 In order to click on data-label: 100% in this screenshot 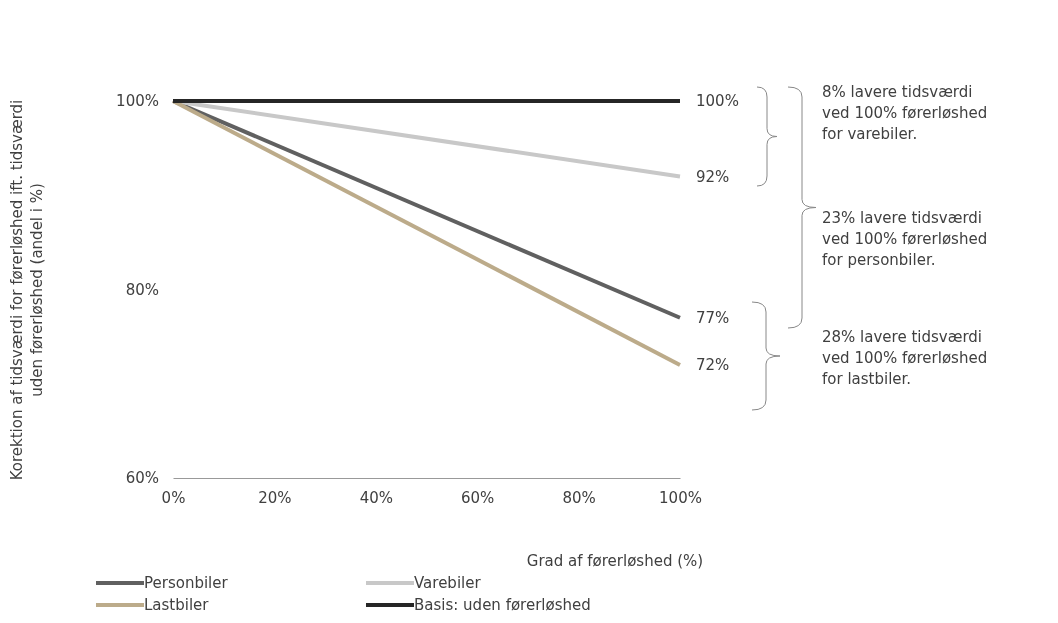, I will do `click(717, 101)`.